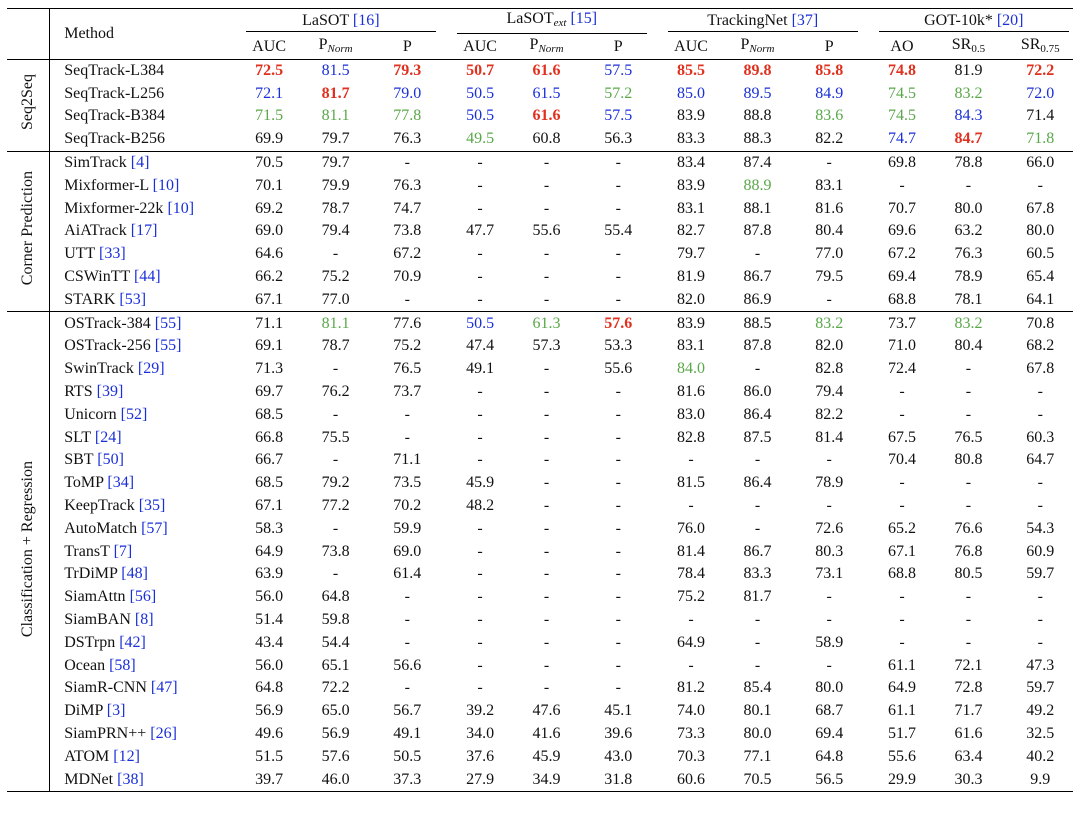 Image resolution: width=1080 pixels, height=822 pixels. What do you see at coordinates (480, 139) in the screenshot?
I see `value-cell: 49.5` at bounding box center [480, 139].